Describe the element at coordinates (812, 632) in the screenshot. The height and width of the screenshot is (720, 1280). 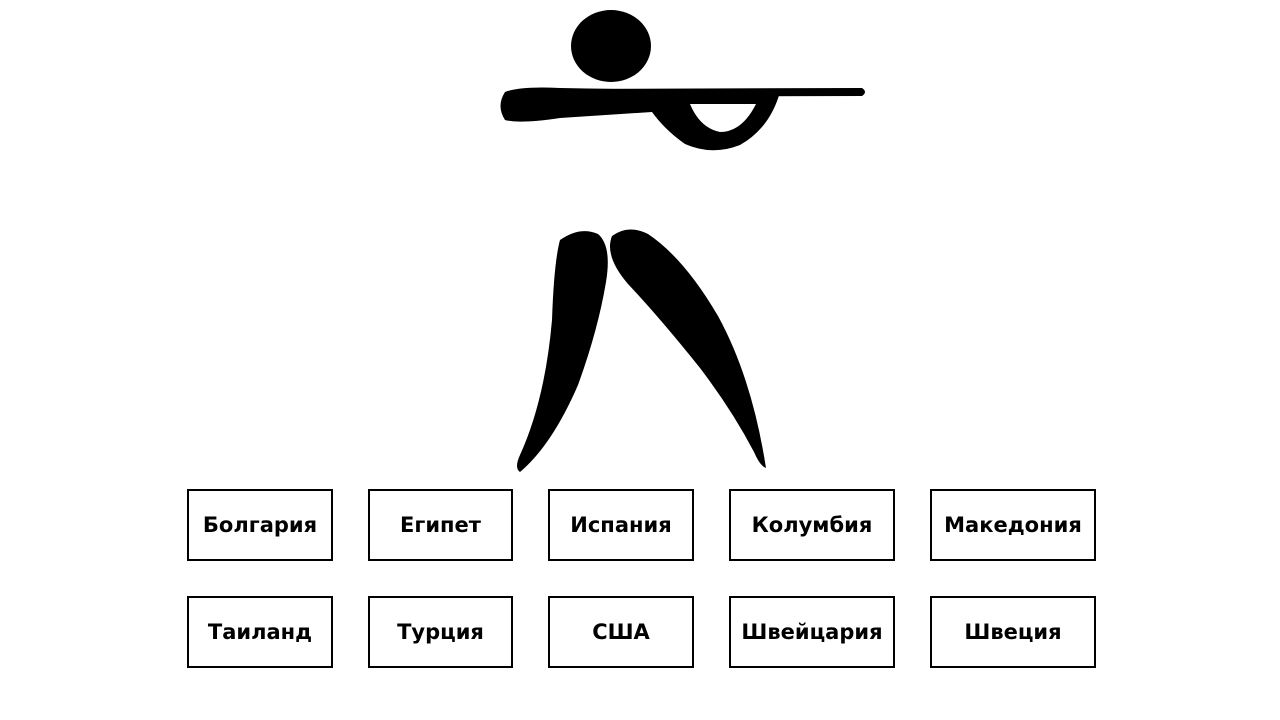
I see `country-option-switzerland: Швейцария` at that location.